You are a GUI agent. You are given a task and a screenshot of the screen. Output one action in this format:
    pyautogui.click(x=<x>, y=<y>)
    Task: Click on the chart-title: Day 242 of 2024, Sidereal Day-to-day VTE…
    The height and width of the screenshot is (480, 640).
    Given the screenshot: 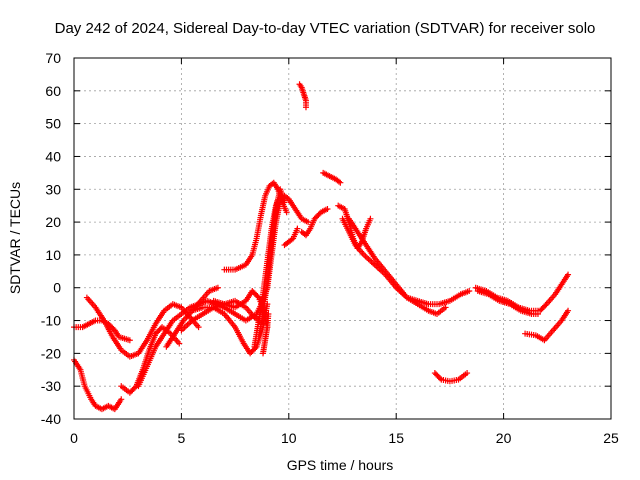 What is the action you would take?
    pyautogui.click(x=325, y=28)
    